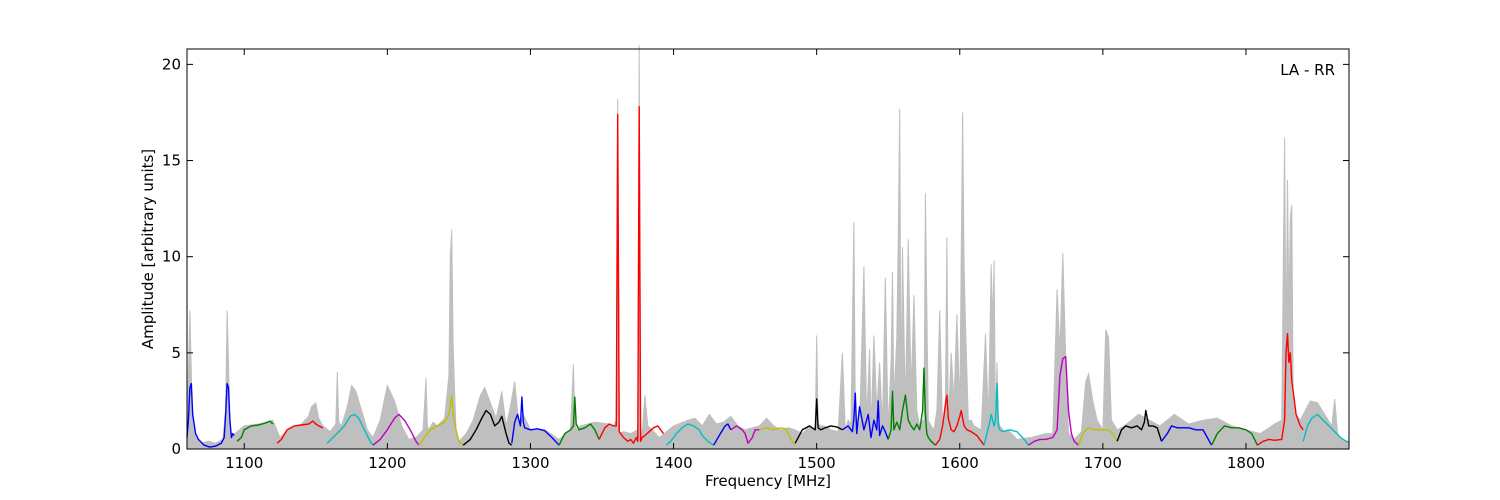 The height and width of the screenshot is (500, 1500). What do you see at coordinates (148, 249) in the screenshot?
I see `y-axis-label: Amplitude [arbitrary units]` at bounding box center [148, 249].